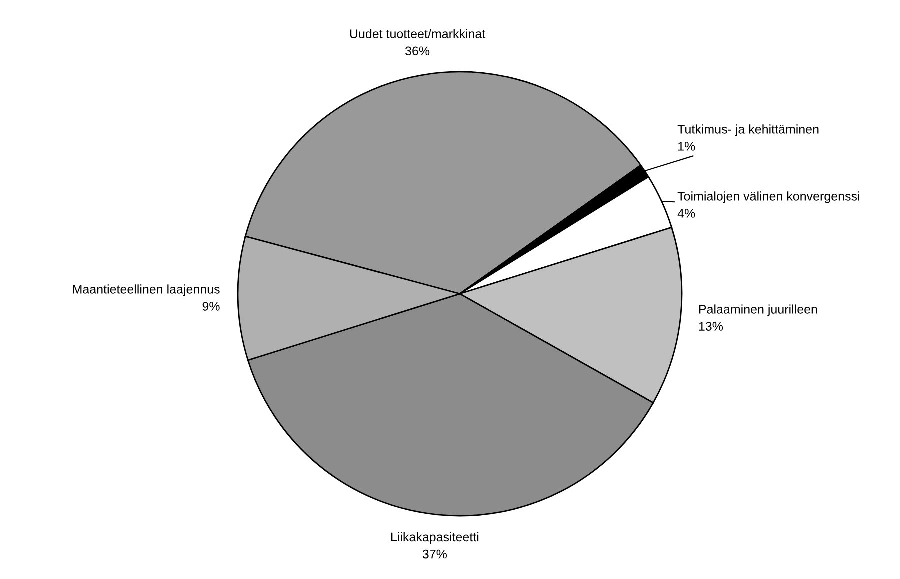 The height and width of the screenshot is (579, 900). What do you see at coordinates (435, 538) in the screenshot?
I see `slice-label: Liikakapasiteetti` at bounding box center [435, 538].